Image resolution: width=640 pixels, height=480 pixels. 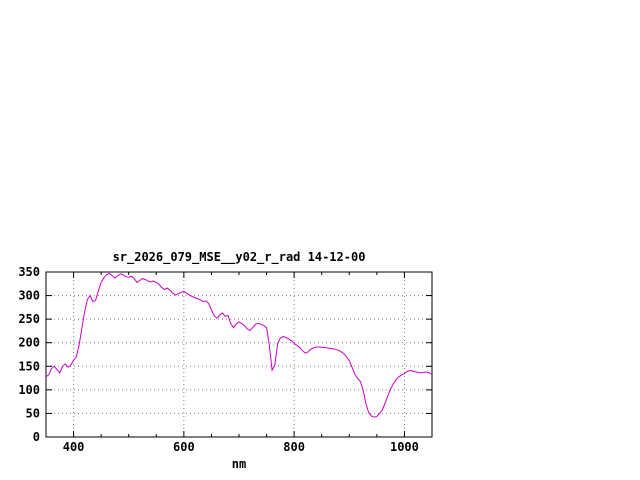 I want to click on x-tick-label: 1000, so click(x=404, y=447).